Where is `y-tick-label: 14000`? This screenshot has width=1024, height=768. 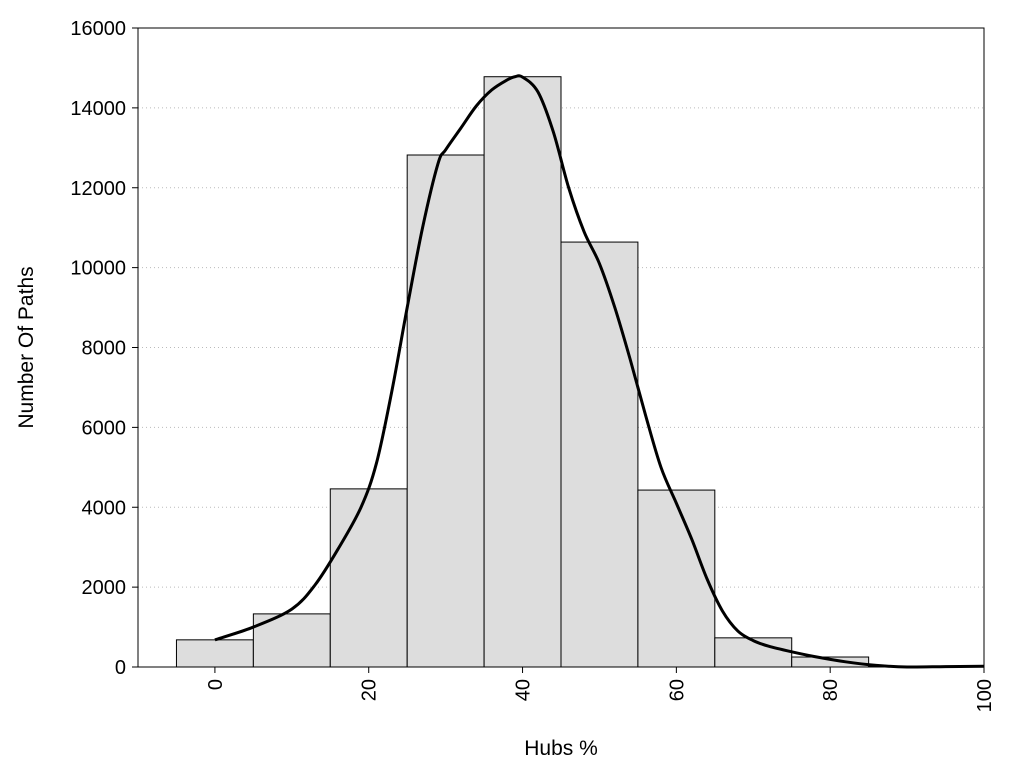
y-tick-label: 14000 is located at coordinates (98, 109).